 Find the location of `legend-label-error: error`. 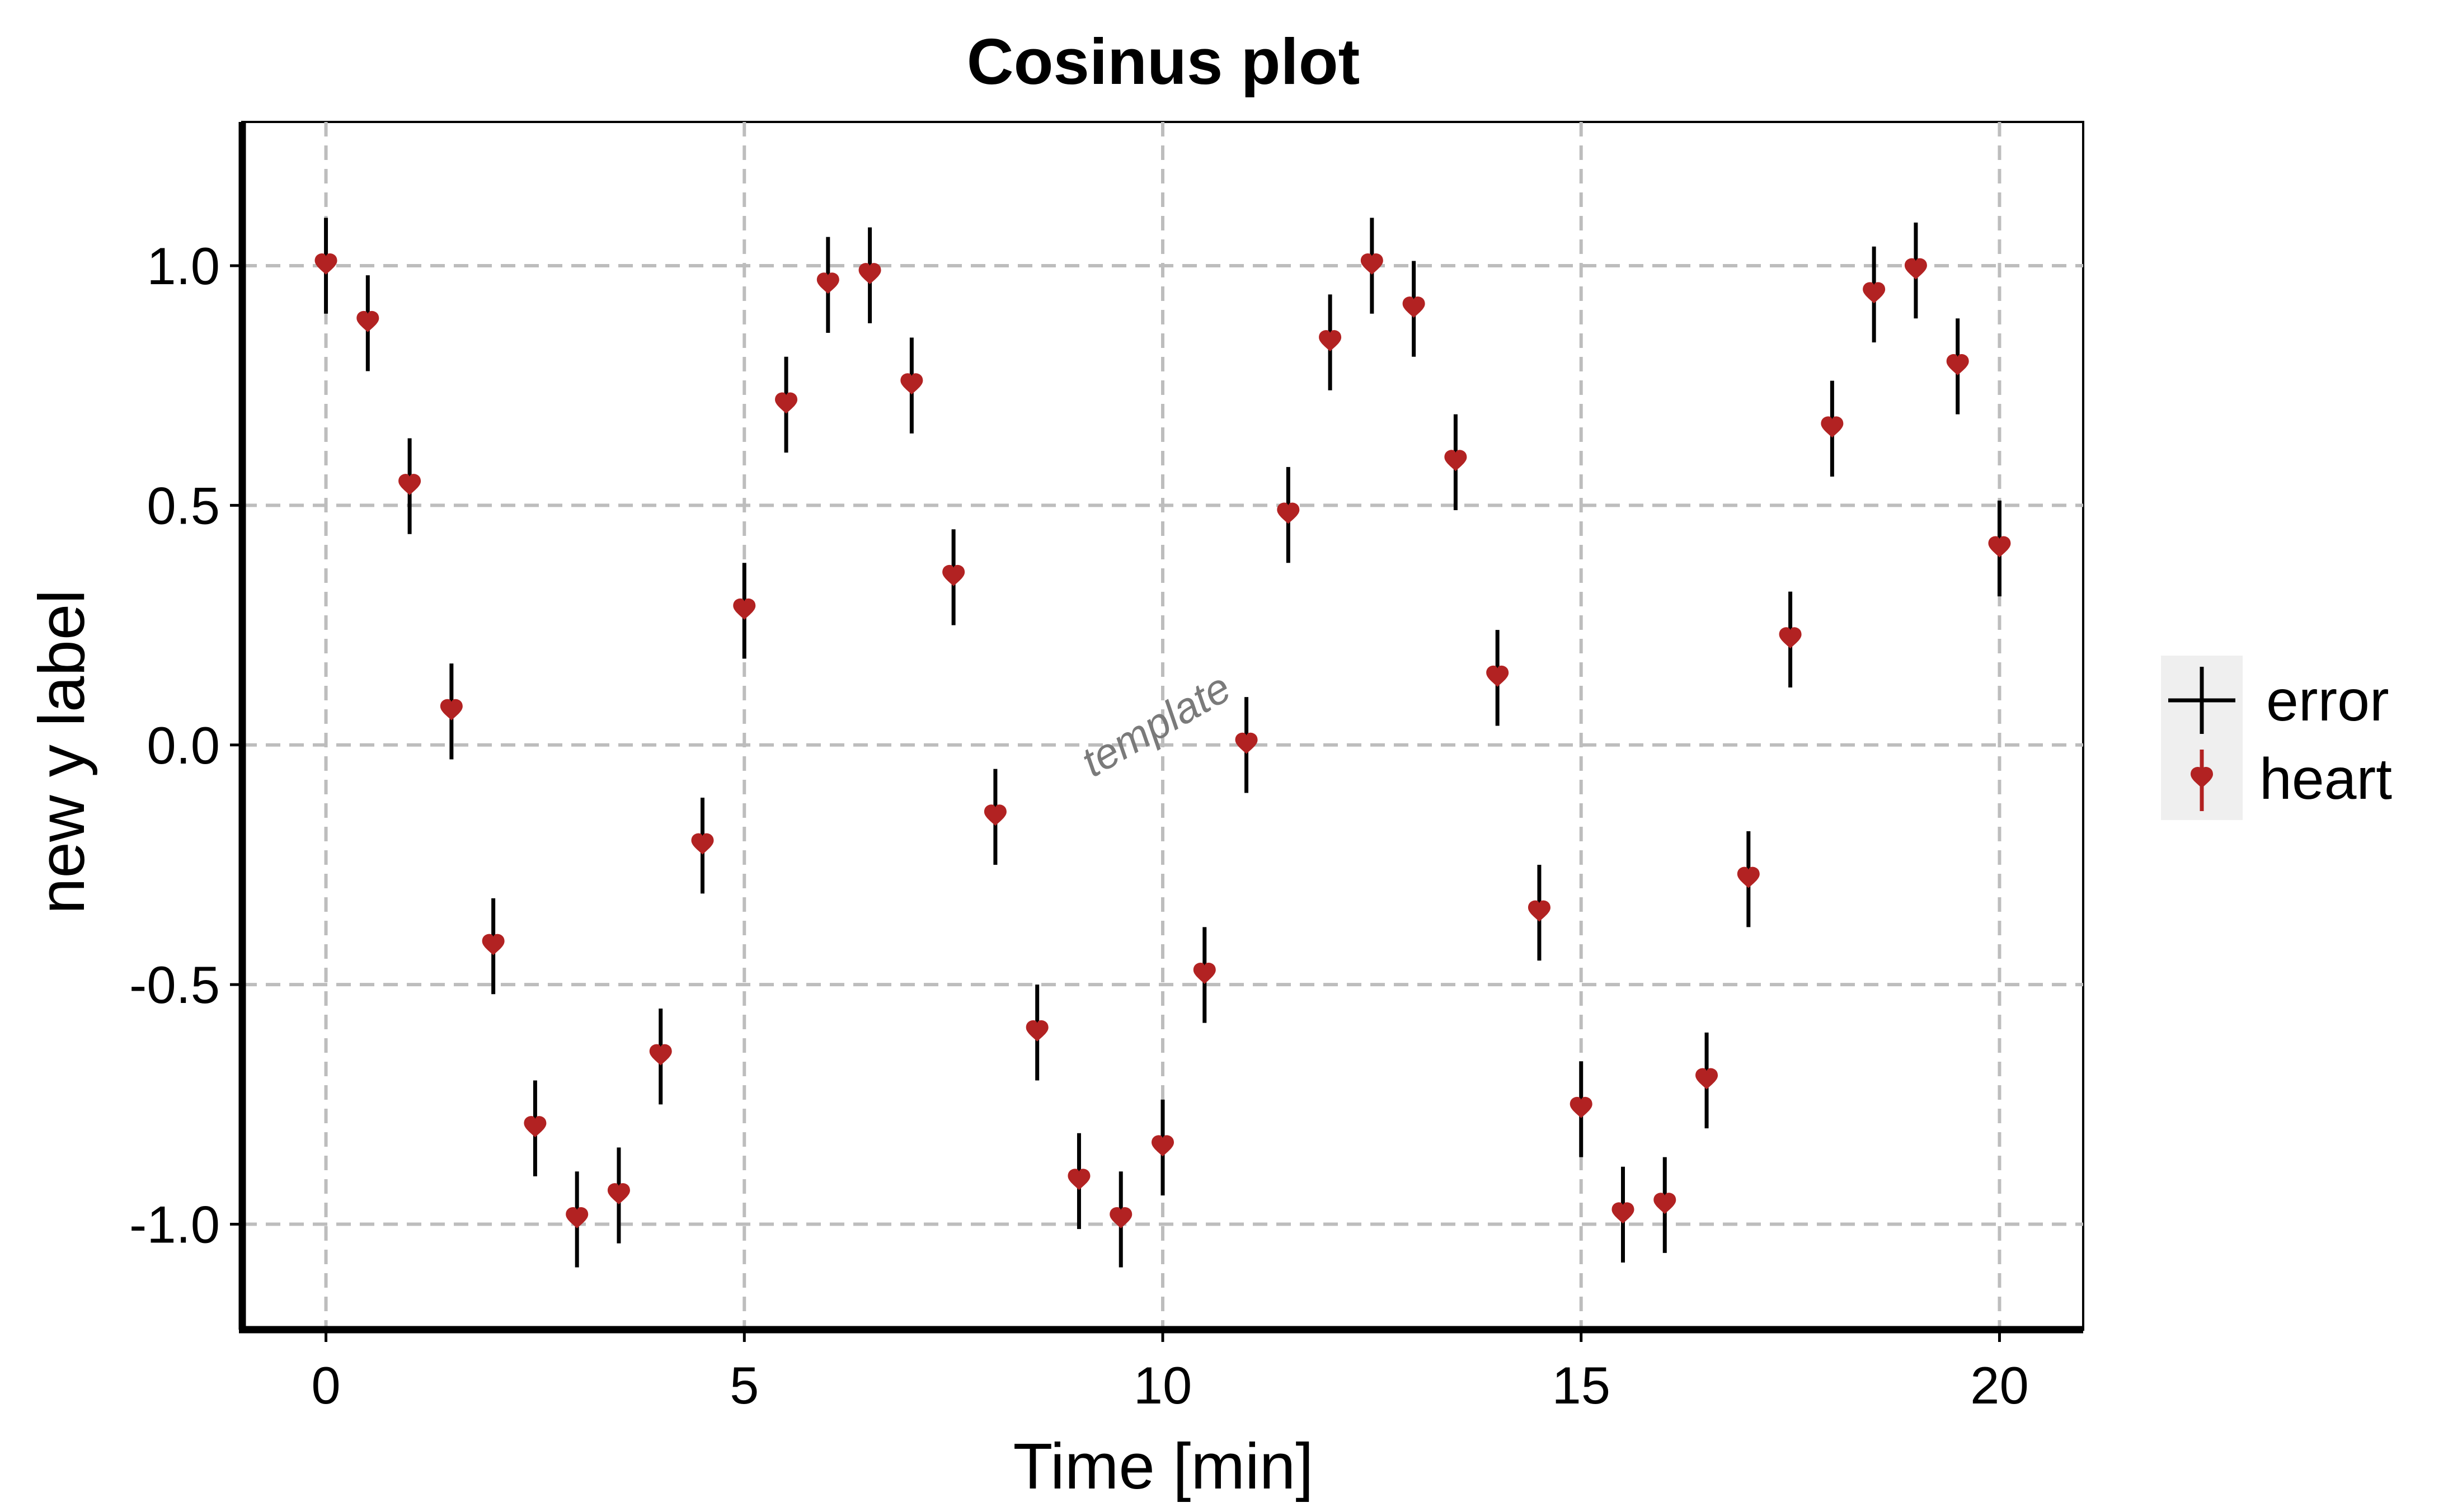

legend-label-error: error is located at coordinates (2327, 700).